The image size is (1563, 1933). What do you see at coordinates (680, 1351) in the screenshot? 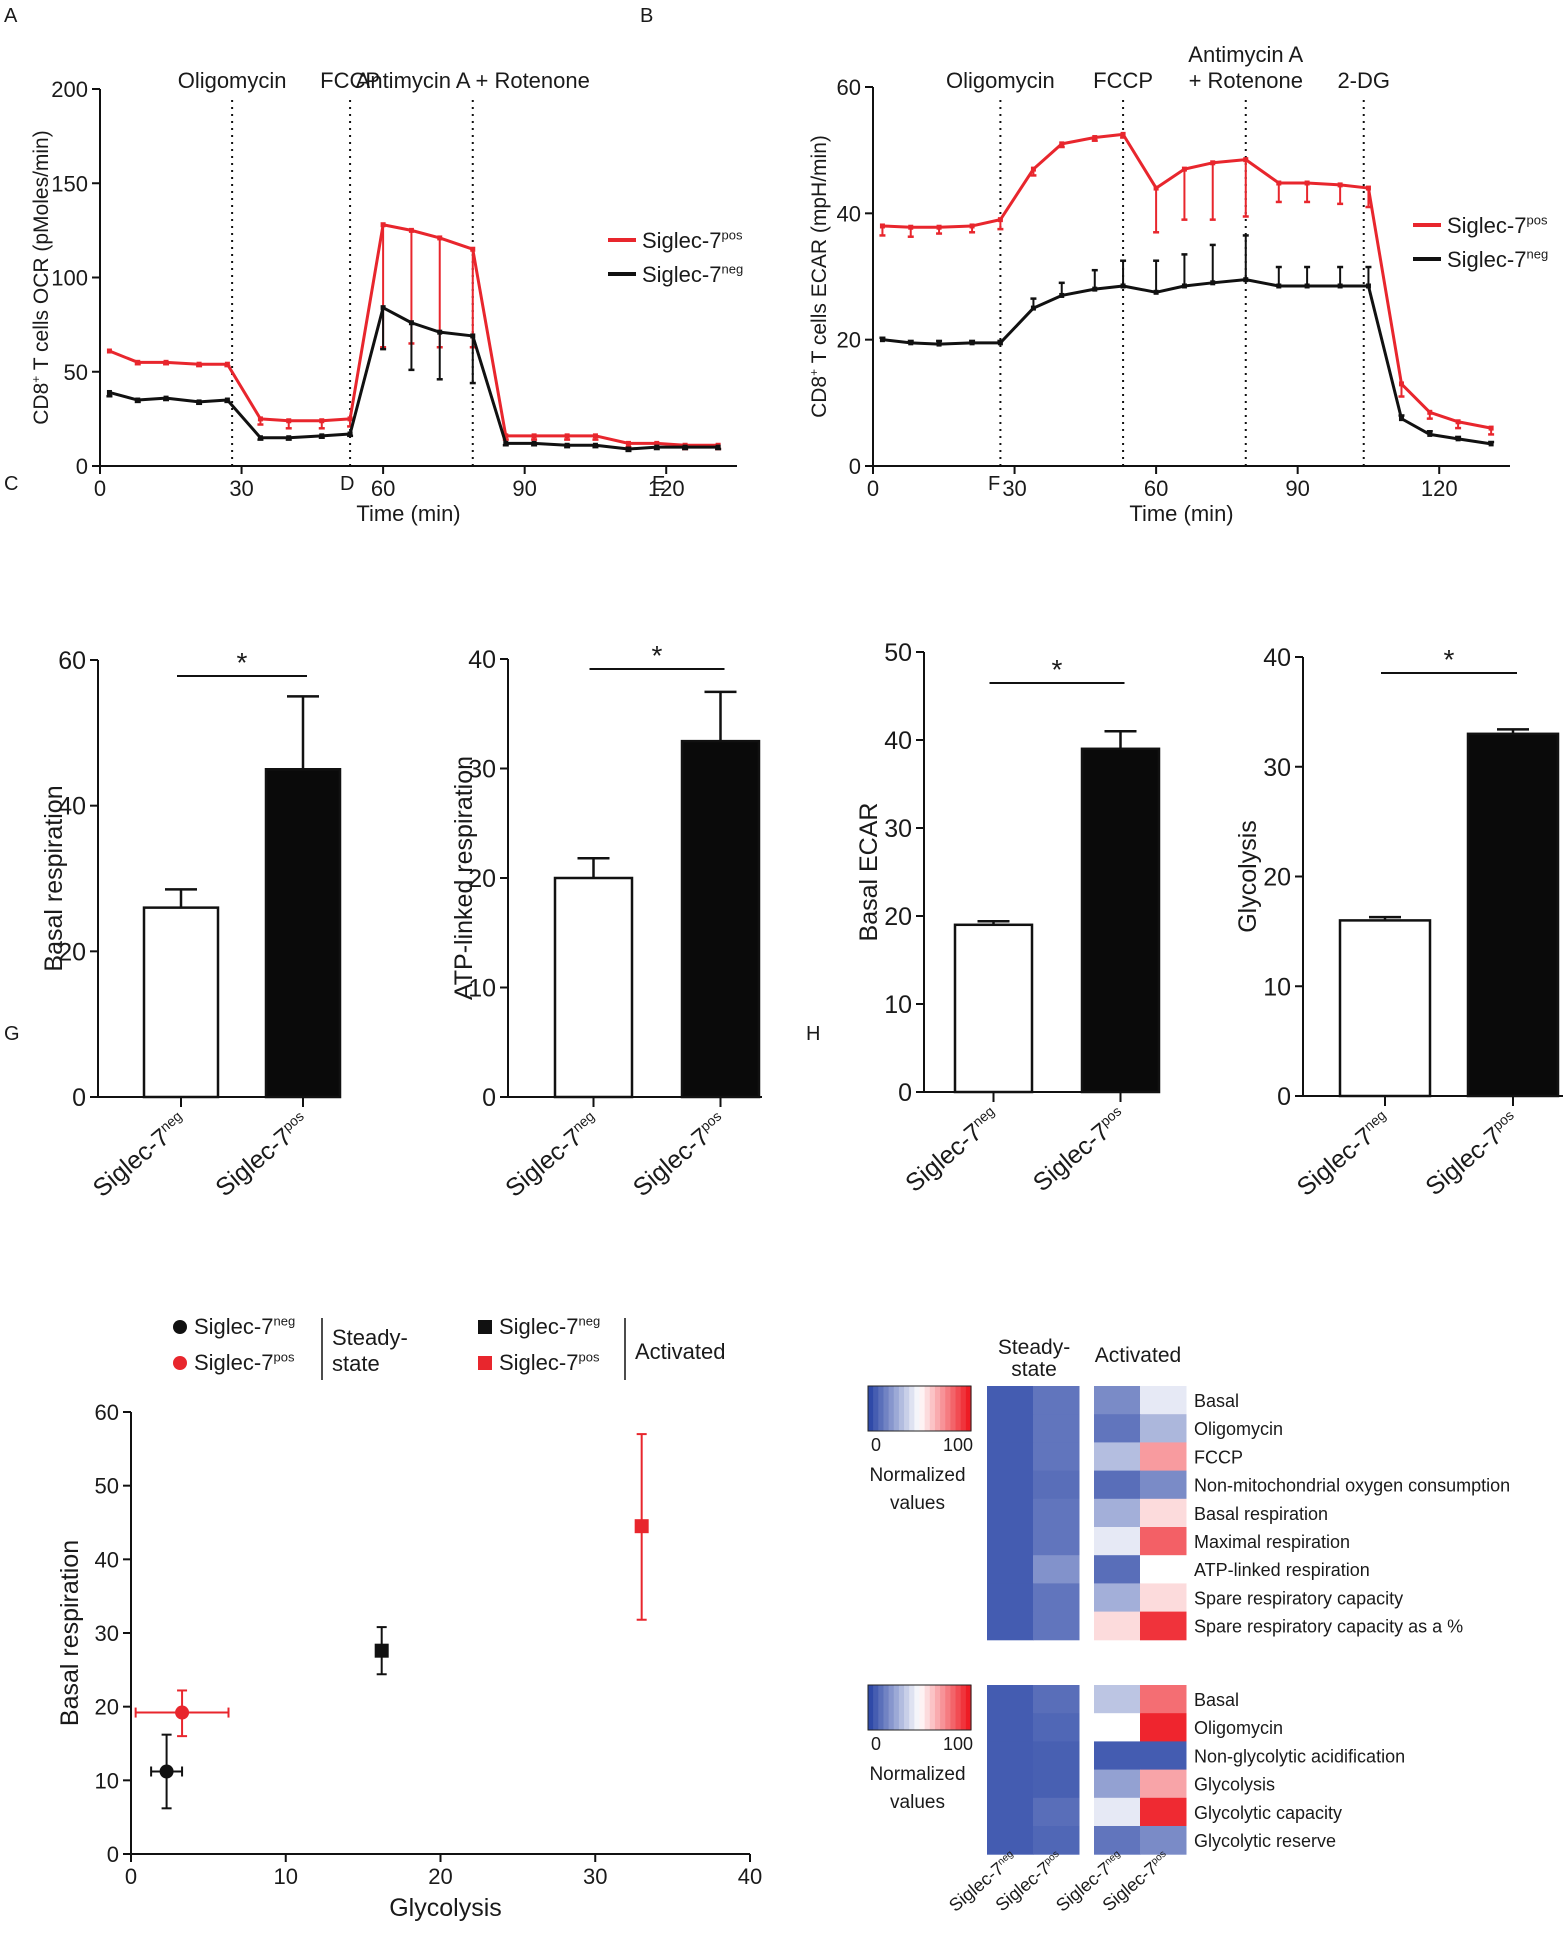
I see `legend-group-label: Activated` at bounding box center [680, 1351].